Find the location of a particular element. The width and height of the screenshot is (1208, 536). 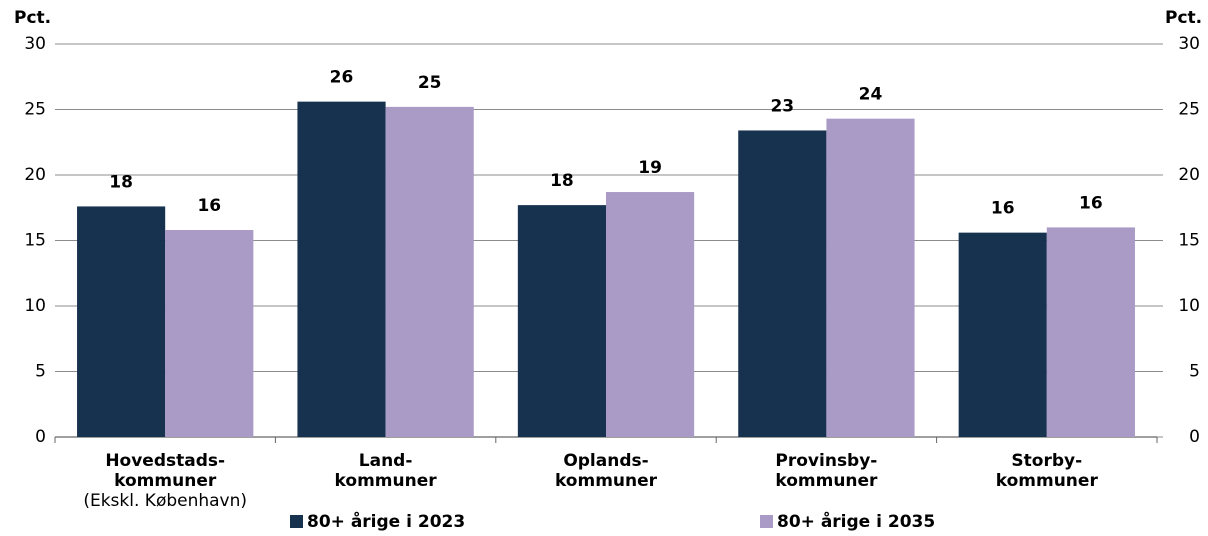

x-tick-label: (Ekskl. København) is located at coordinates (165, 501).